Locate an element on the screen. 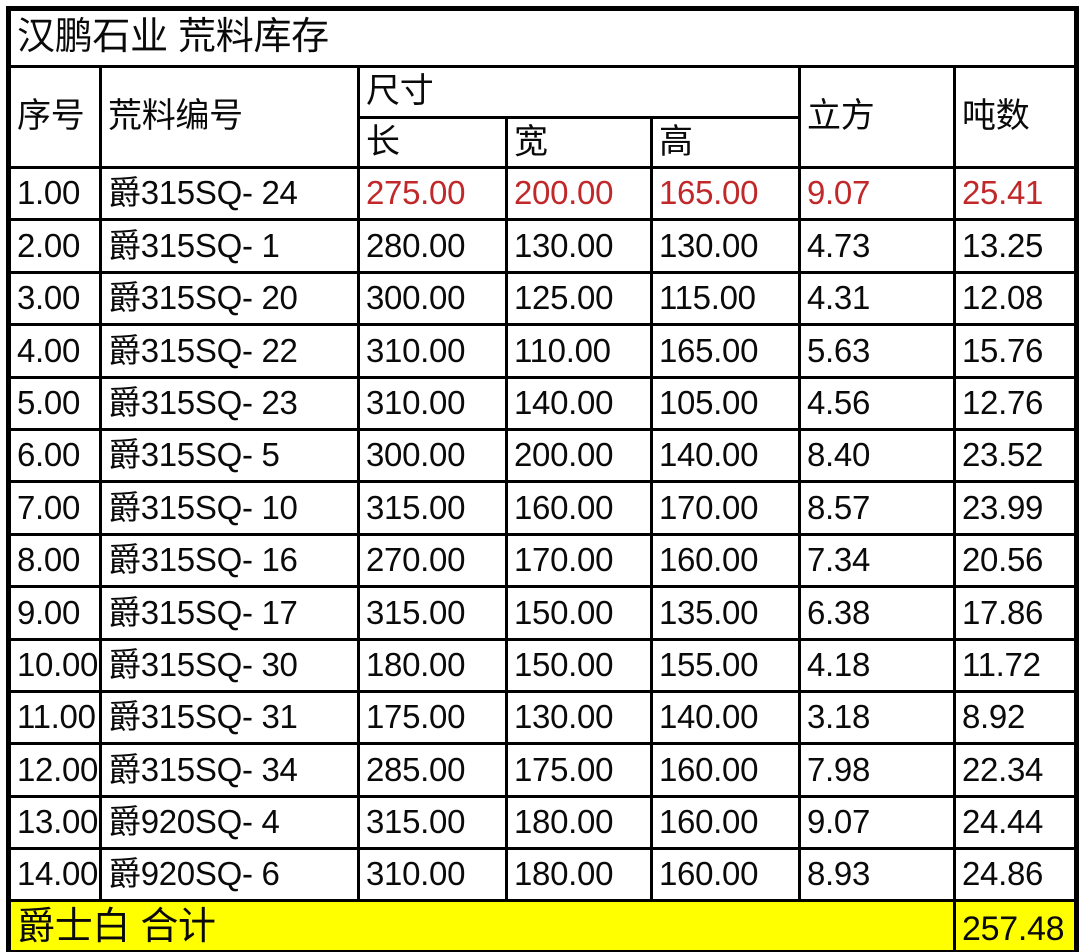 This screenshot has width=1080, height=952. cell-length: 180.00 is located at coordinates (432, 665).